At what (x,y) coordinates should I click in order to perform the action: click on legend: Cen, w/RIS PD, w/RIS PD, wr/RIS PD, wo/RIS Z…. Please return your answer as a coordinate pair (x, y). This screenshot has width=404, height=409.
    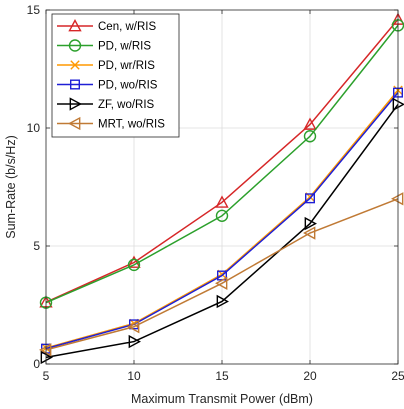
    Looking at the image, I should click on (115, 75).